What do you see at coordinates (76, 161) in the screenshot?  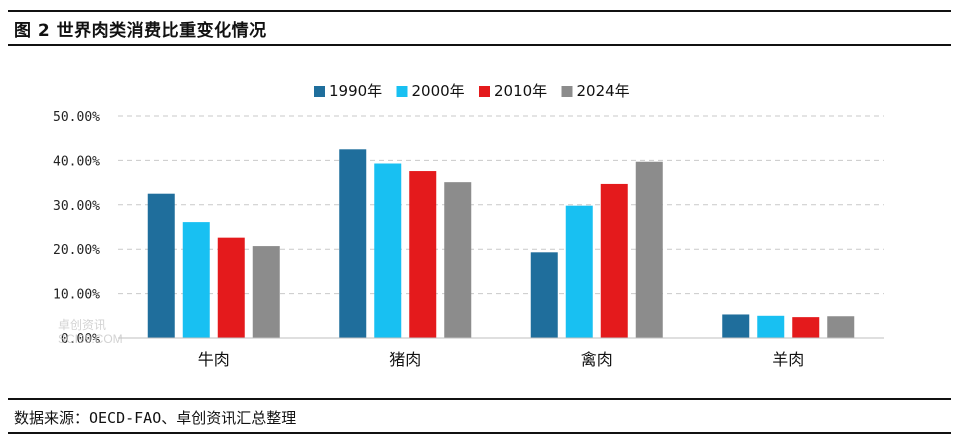 I see `y-tick-label: 40.00%` at bounding box center [76, 161].